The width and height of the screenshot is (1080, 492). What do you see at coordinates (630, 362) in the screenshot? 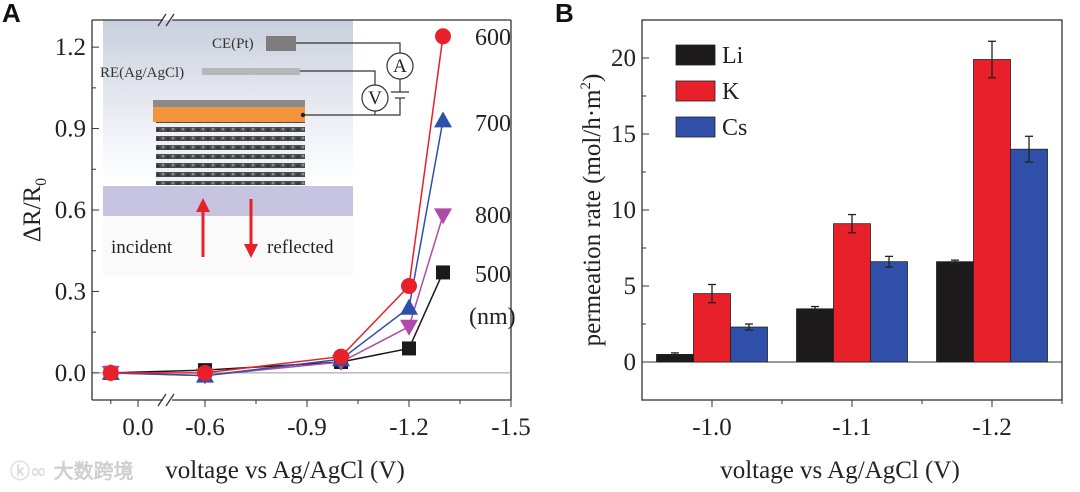
I see `y-tick-label-b: 0` at bounding box center [630, 362].